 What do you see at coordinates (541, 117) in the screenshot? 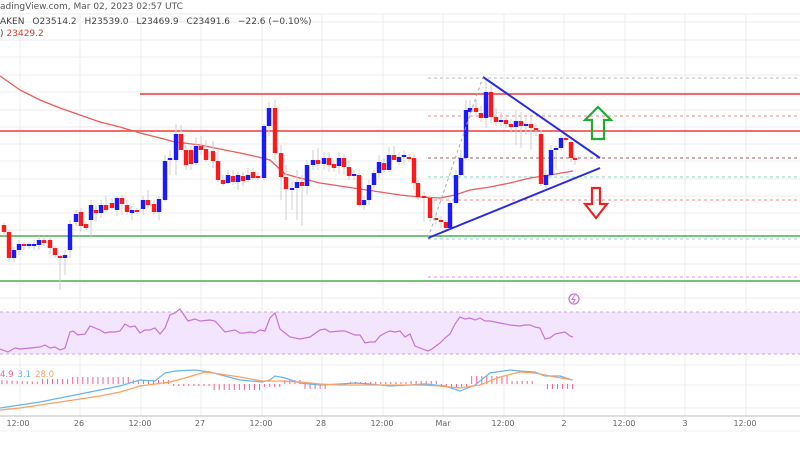
I see `descending-trendline` at bounding box center [541, 117].